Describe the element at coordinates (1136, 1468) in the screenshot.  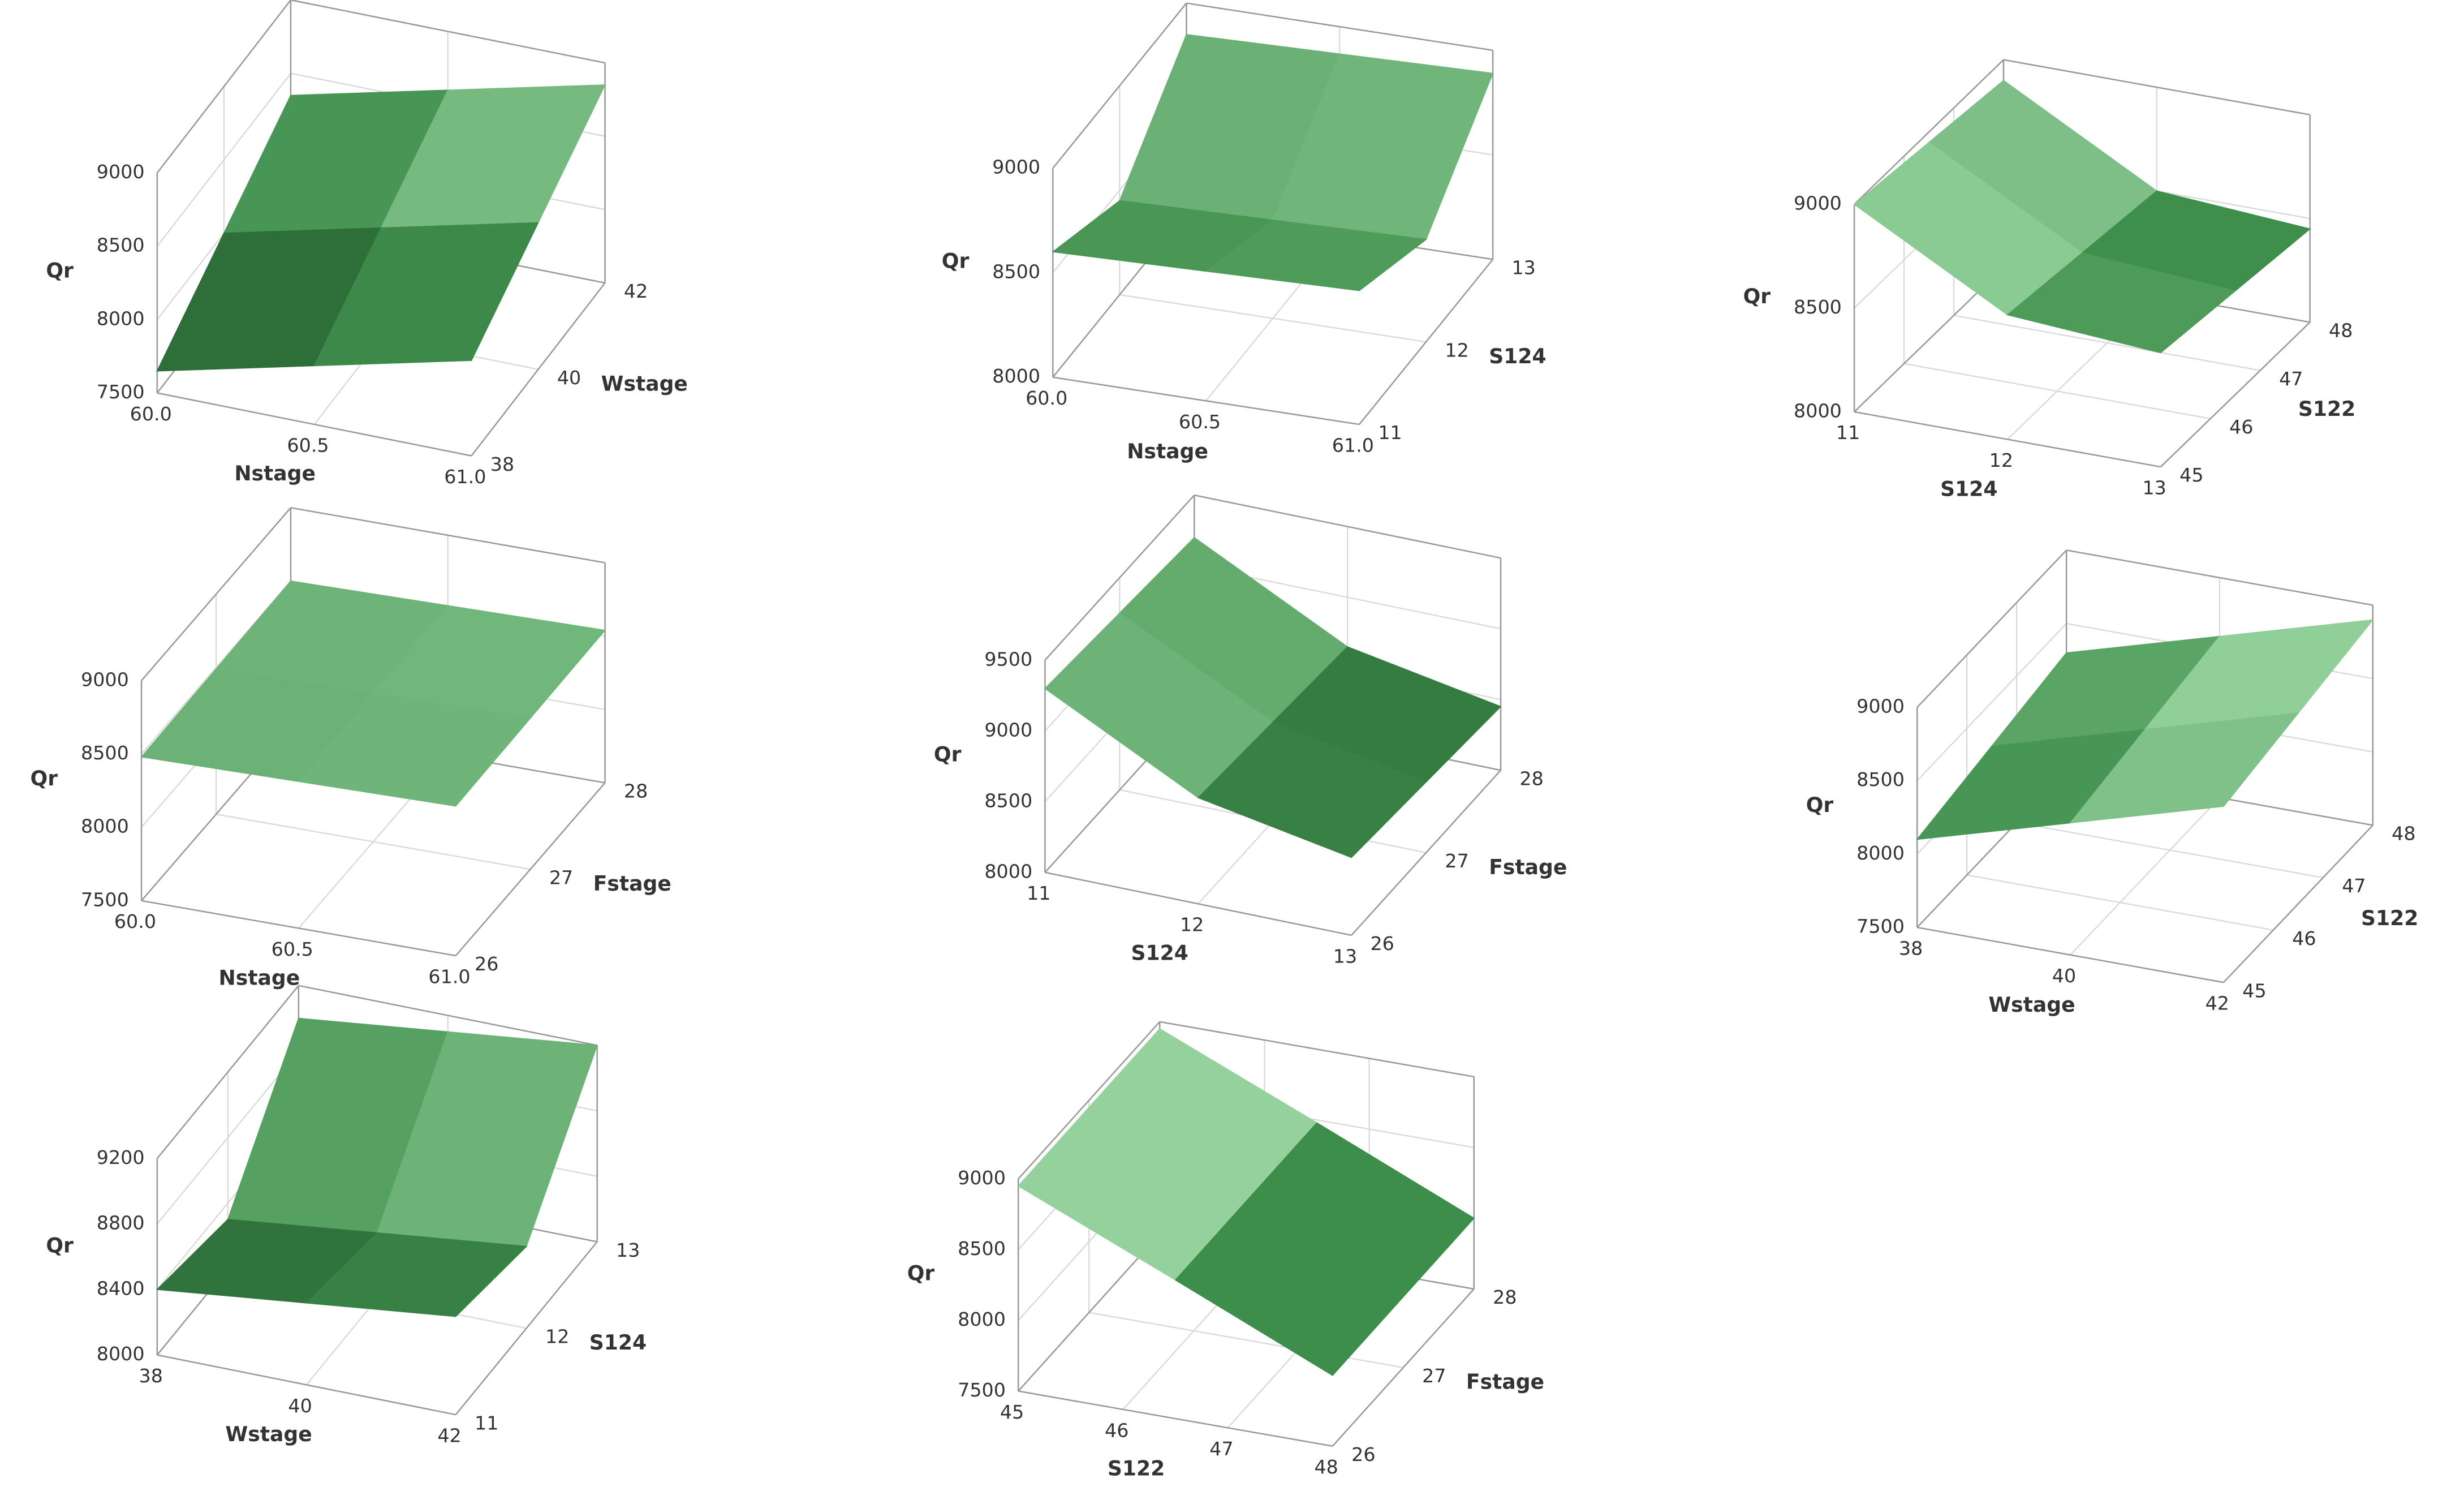
I see `x-axis-label: S122` at that location.